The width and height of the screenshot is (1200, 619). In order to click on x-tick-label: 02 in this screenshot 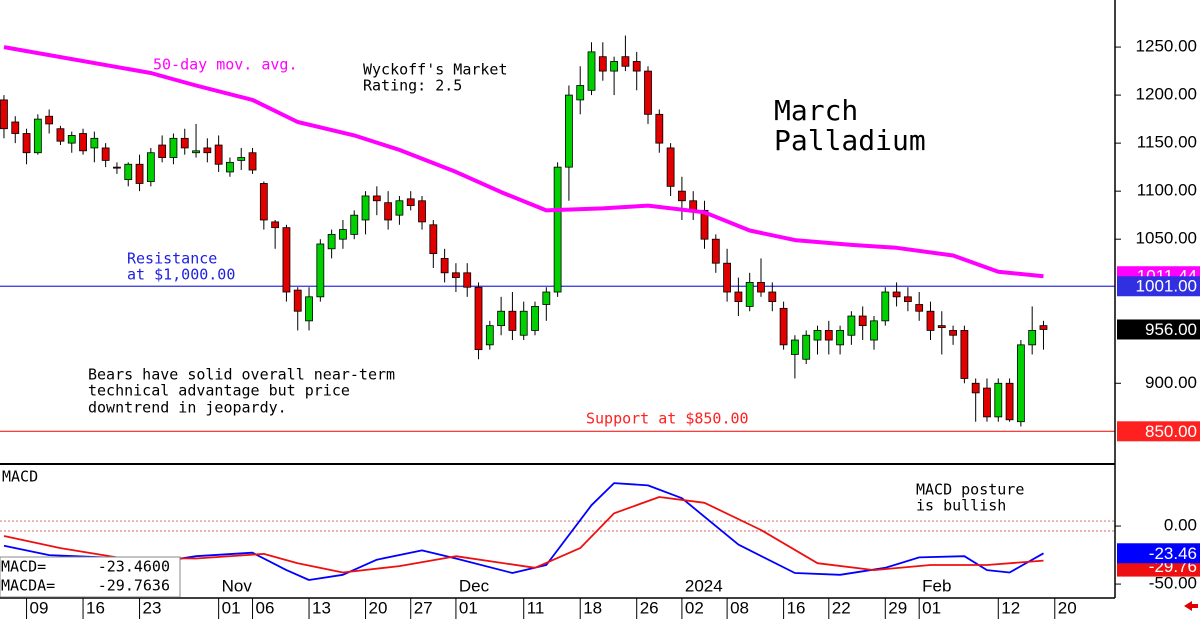, I will do `click(694, 607)`.